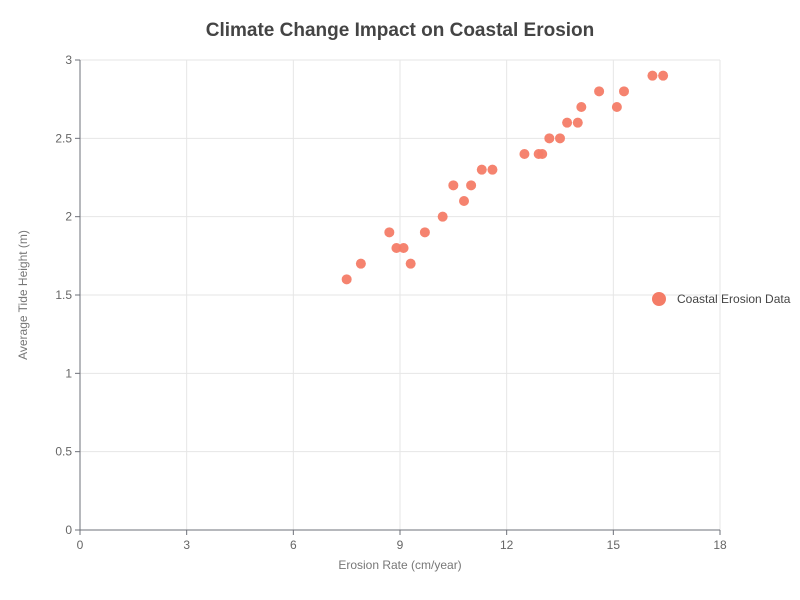 The width and height of the screenshot is (800, 600). Describe the element at coordinates (80, 545) in the screenshot. I see `x-tick-label: 0` at that location.